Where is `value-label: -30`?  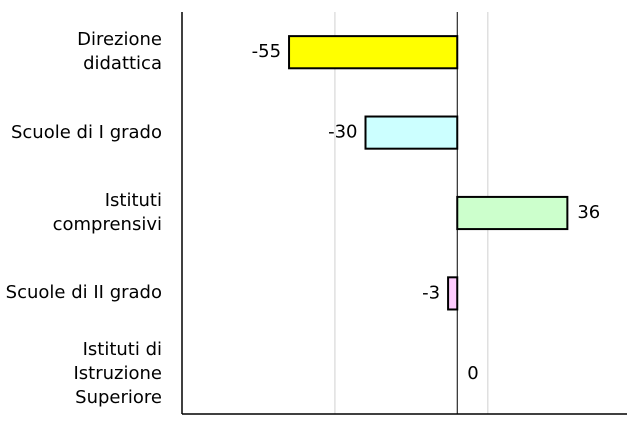
value-label: -30 is located at coordinates (342, 132).